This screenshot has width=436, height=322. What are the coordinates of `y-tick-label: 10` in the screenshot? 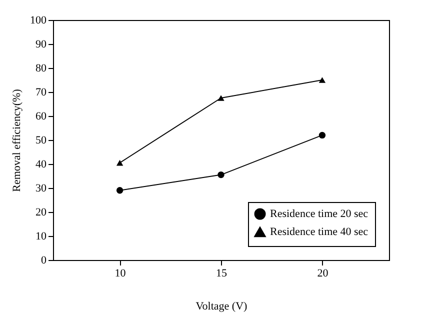 It's located at (41, 236).